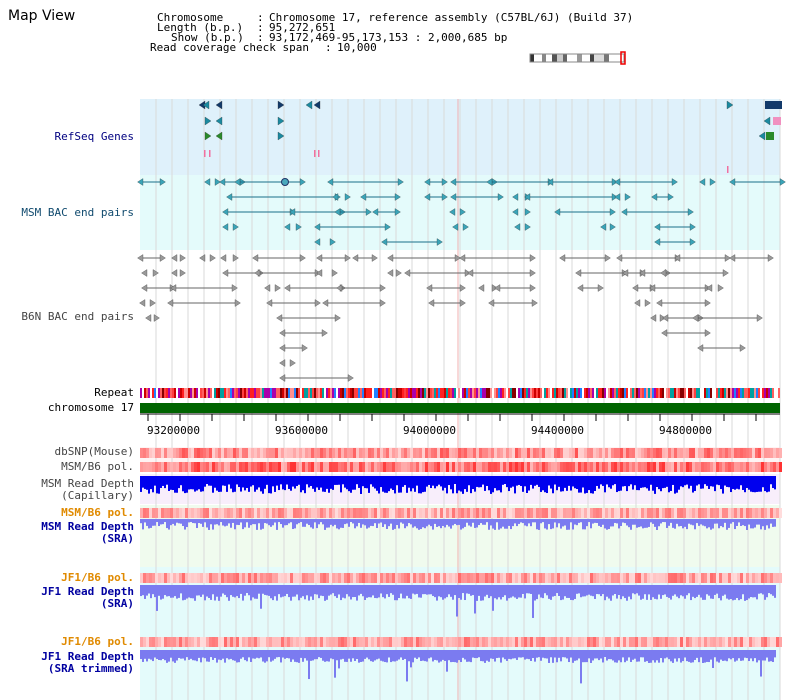  I want to click on track-label-jf1-b6-pol-1: JF1/B6 pol., so click(97, 577).